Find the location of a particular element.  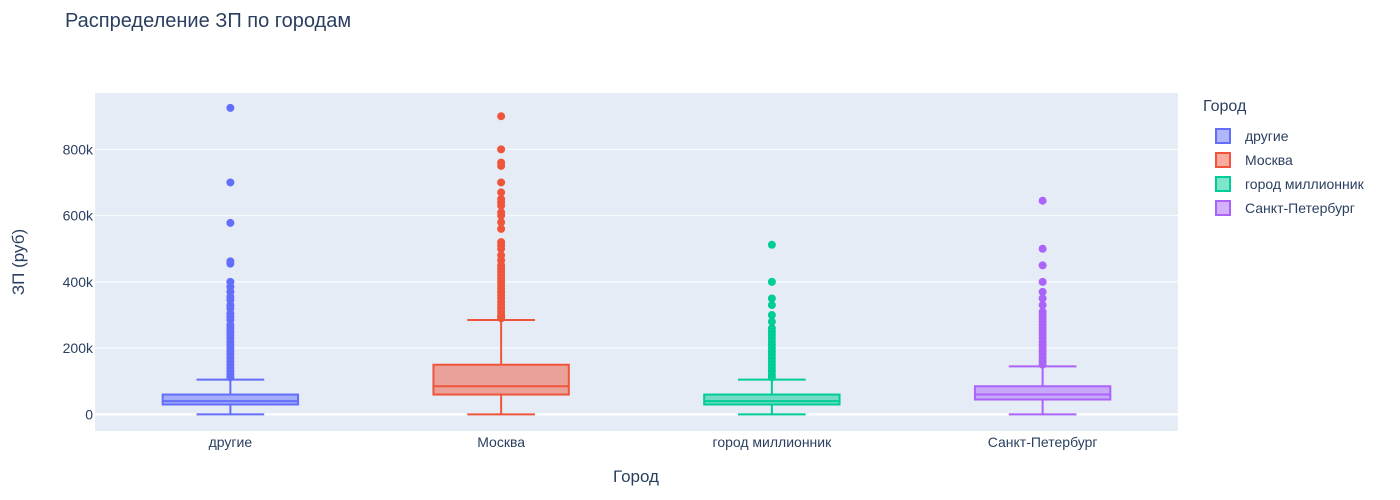

chart-title: Распределение ЗП по городам is located at coordinates (208, 21).